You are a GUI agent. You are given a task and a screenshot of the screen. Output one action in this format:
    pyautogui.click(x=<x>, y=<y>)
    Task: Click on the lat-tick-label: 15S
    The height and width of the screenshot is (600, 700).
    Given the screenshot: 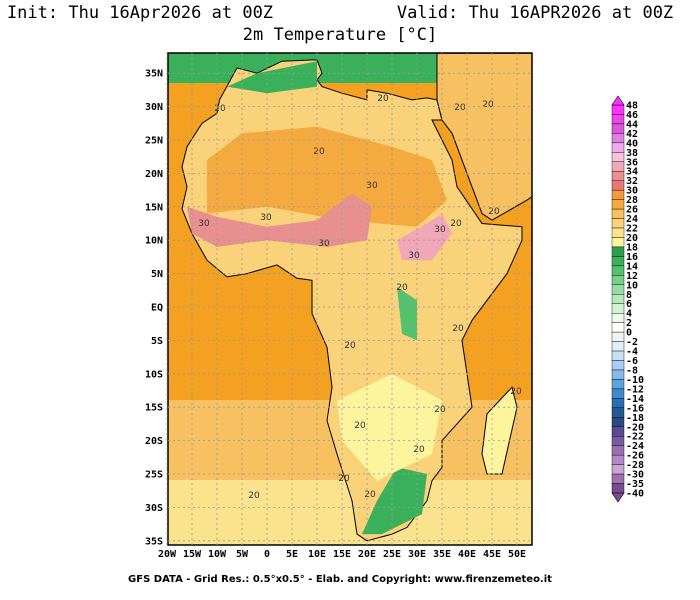 What is the action you would take?
    pyautogui.click(x=154, y=408)
    